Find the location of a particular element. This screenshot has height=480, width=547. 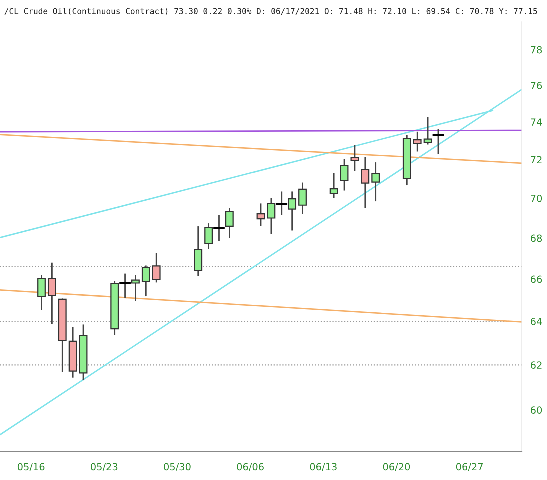

y-tick-label: 78 is located at coordinates (536, 50).